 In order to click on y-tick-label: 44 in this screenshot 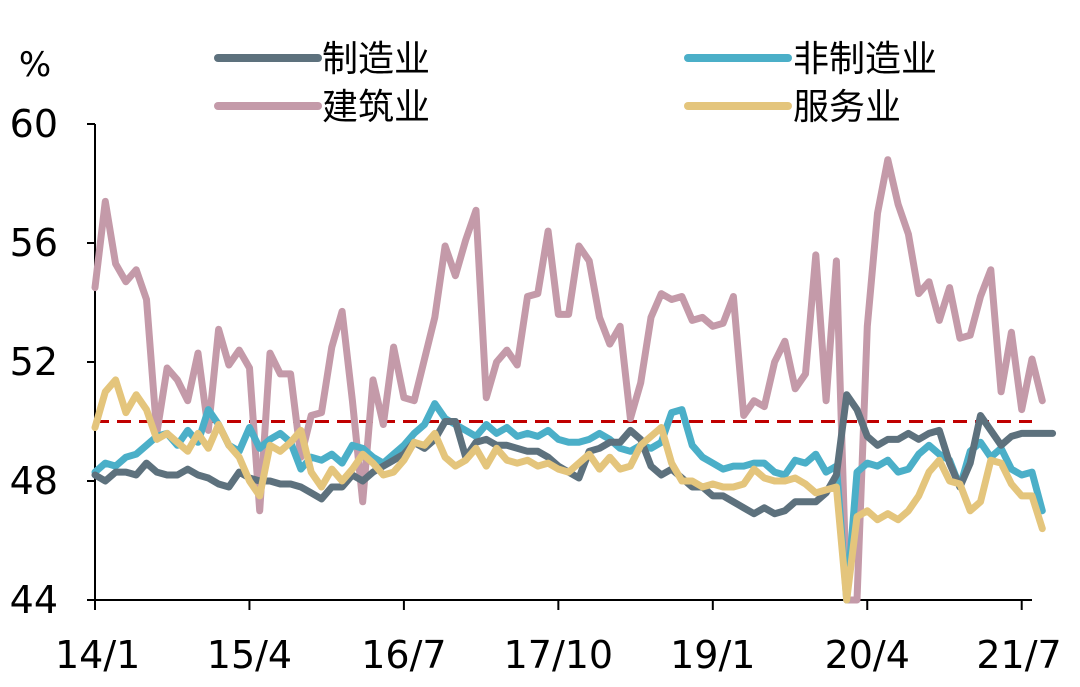, I will do `click(34, 600)`.